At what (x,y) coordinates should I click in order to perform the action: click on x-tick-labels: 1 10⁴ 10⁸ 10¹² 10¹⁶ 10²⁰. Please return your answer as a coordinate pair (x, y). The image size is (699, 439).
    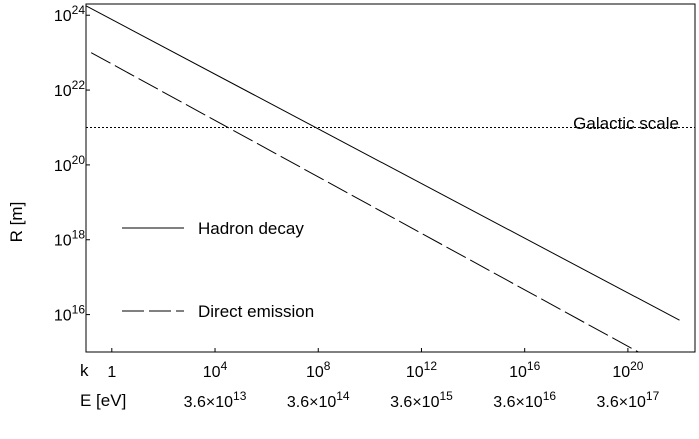
    Looking at the image, I should click on (375, 364).